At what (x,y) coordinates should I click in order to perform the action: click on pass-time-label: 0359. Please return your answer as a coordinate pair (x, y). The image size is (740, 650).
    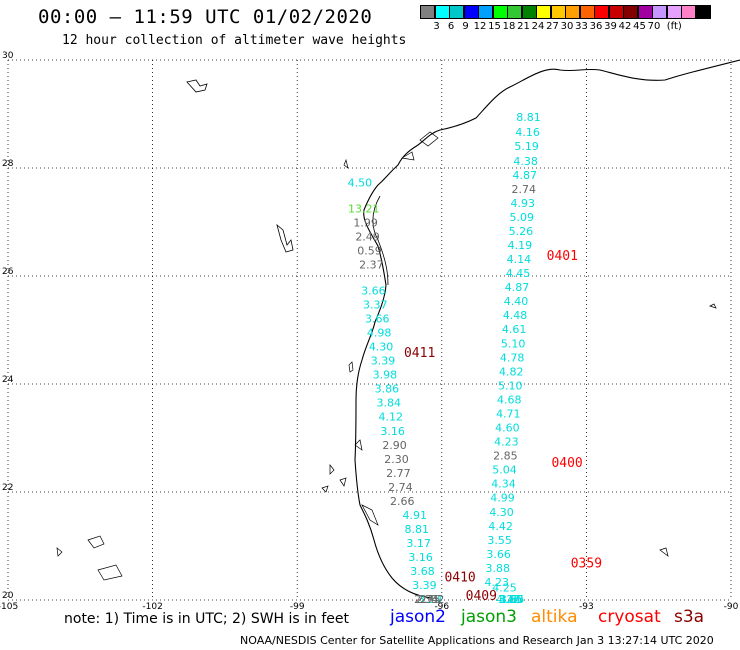
    Looking at the image, I should click on (586, 564).